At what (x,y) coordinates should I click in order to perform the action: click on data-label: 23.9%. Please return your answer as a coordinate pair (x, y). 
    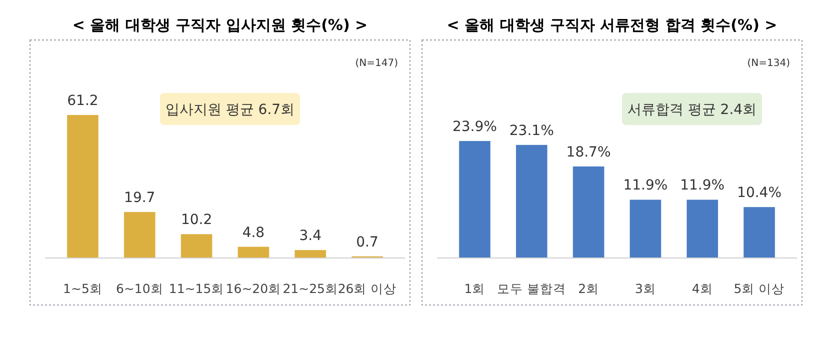
    Looking at the image, I should click on (474, 127).